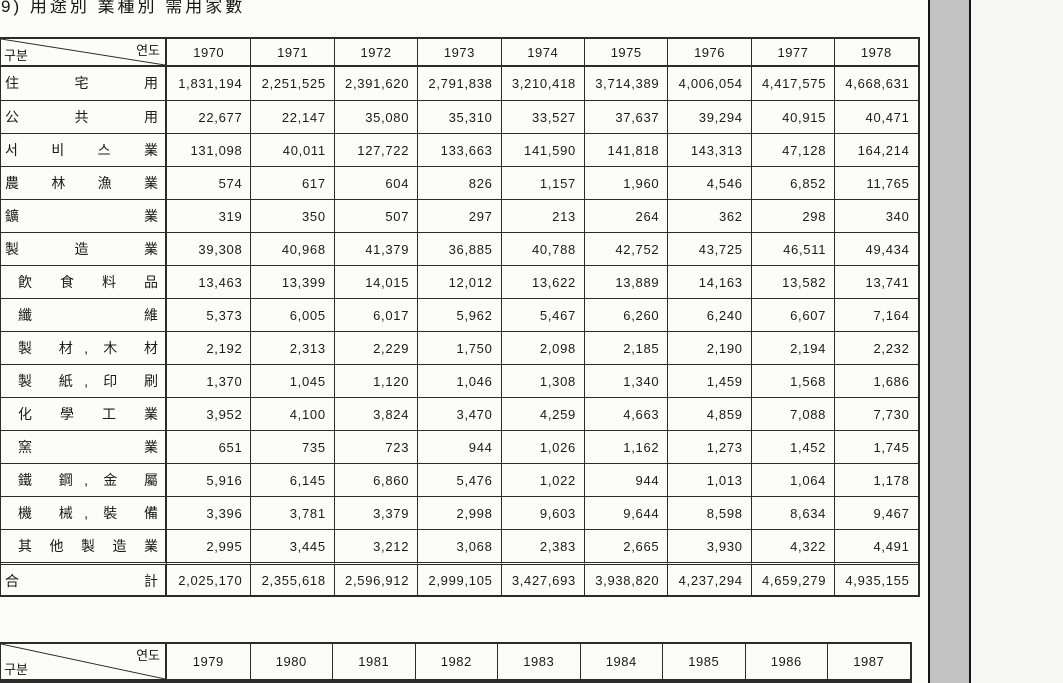 The width and height of the screenshot is (1063, 683). Describe the element at coordinates (455, 662) in the screenshot. I see `year-header: 1982` at that location.